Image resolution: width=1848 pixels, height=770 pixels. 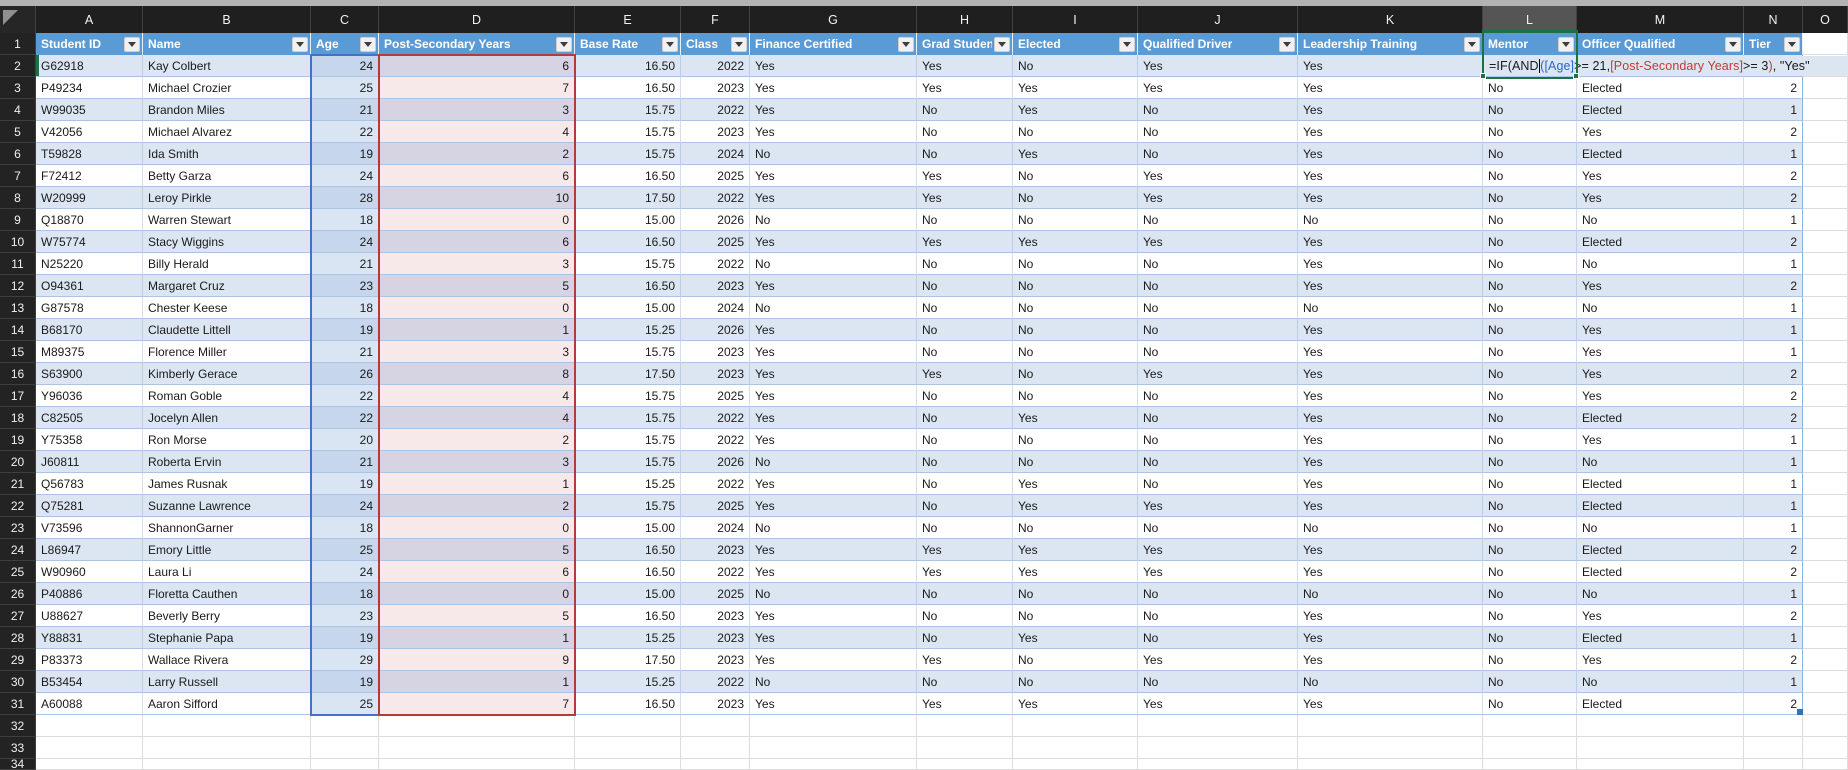 I want to click on cell-G7: Yes, so click(x=833, y=176).